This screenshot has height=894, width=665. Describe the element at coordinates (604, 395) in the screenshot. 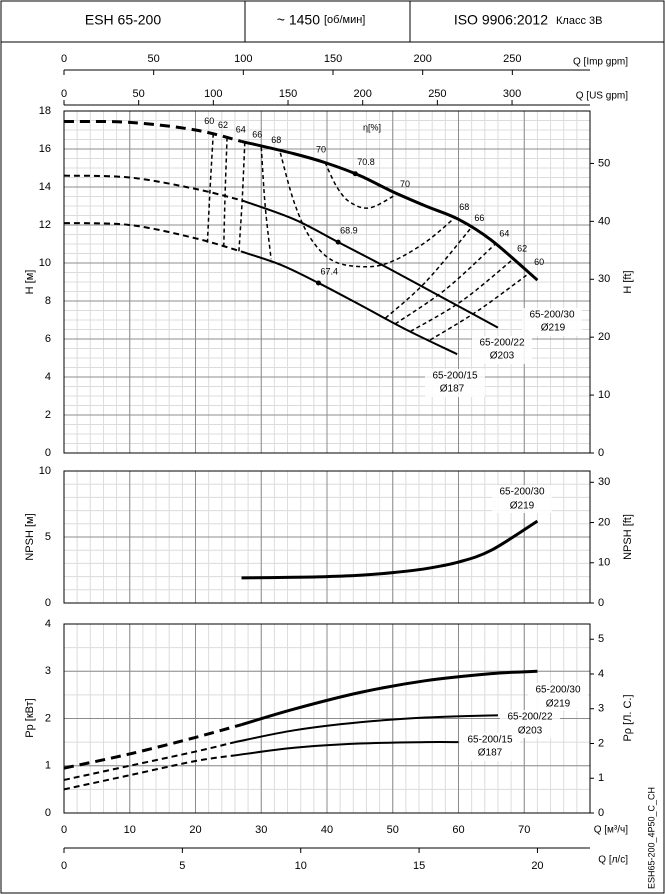

I see `y2-tick-label: 10` at that location.